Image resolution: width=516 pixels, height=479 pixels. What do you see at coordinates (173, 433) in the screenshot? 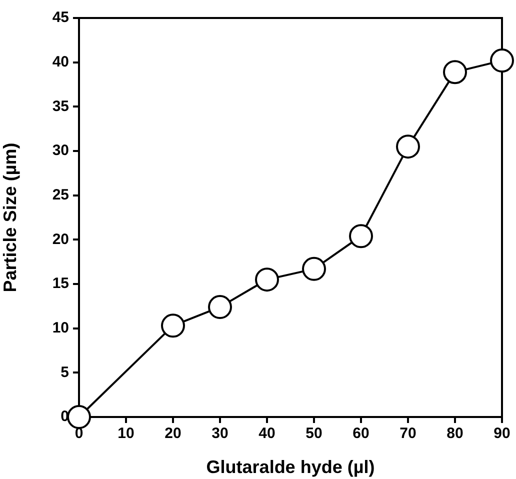
I see `x-tick-label: 20` at bounding box center [173, 433].